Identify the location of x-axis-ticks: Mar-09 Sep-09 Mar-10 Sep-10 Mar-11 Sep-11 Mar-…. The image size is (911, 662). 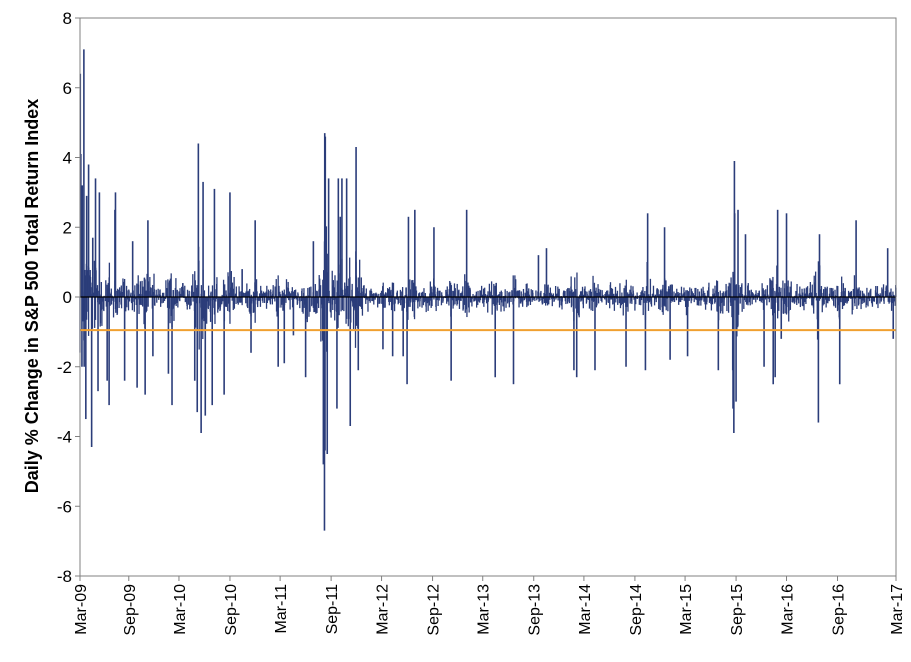
(489, 606).